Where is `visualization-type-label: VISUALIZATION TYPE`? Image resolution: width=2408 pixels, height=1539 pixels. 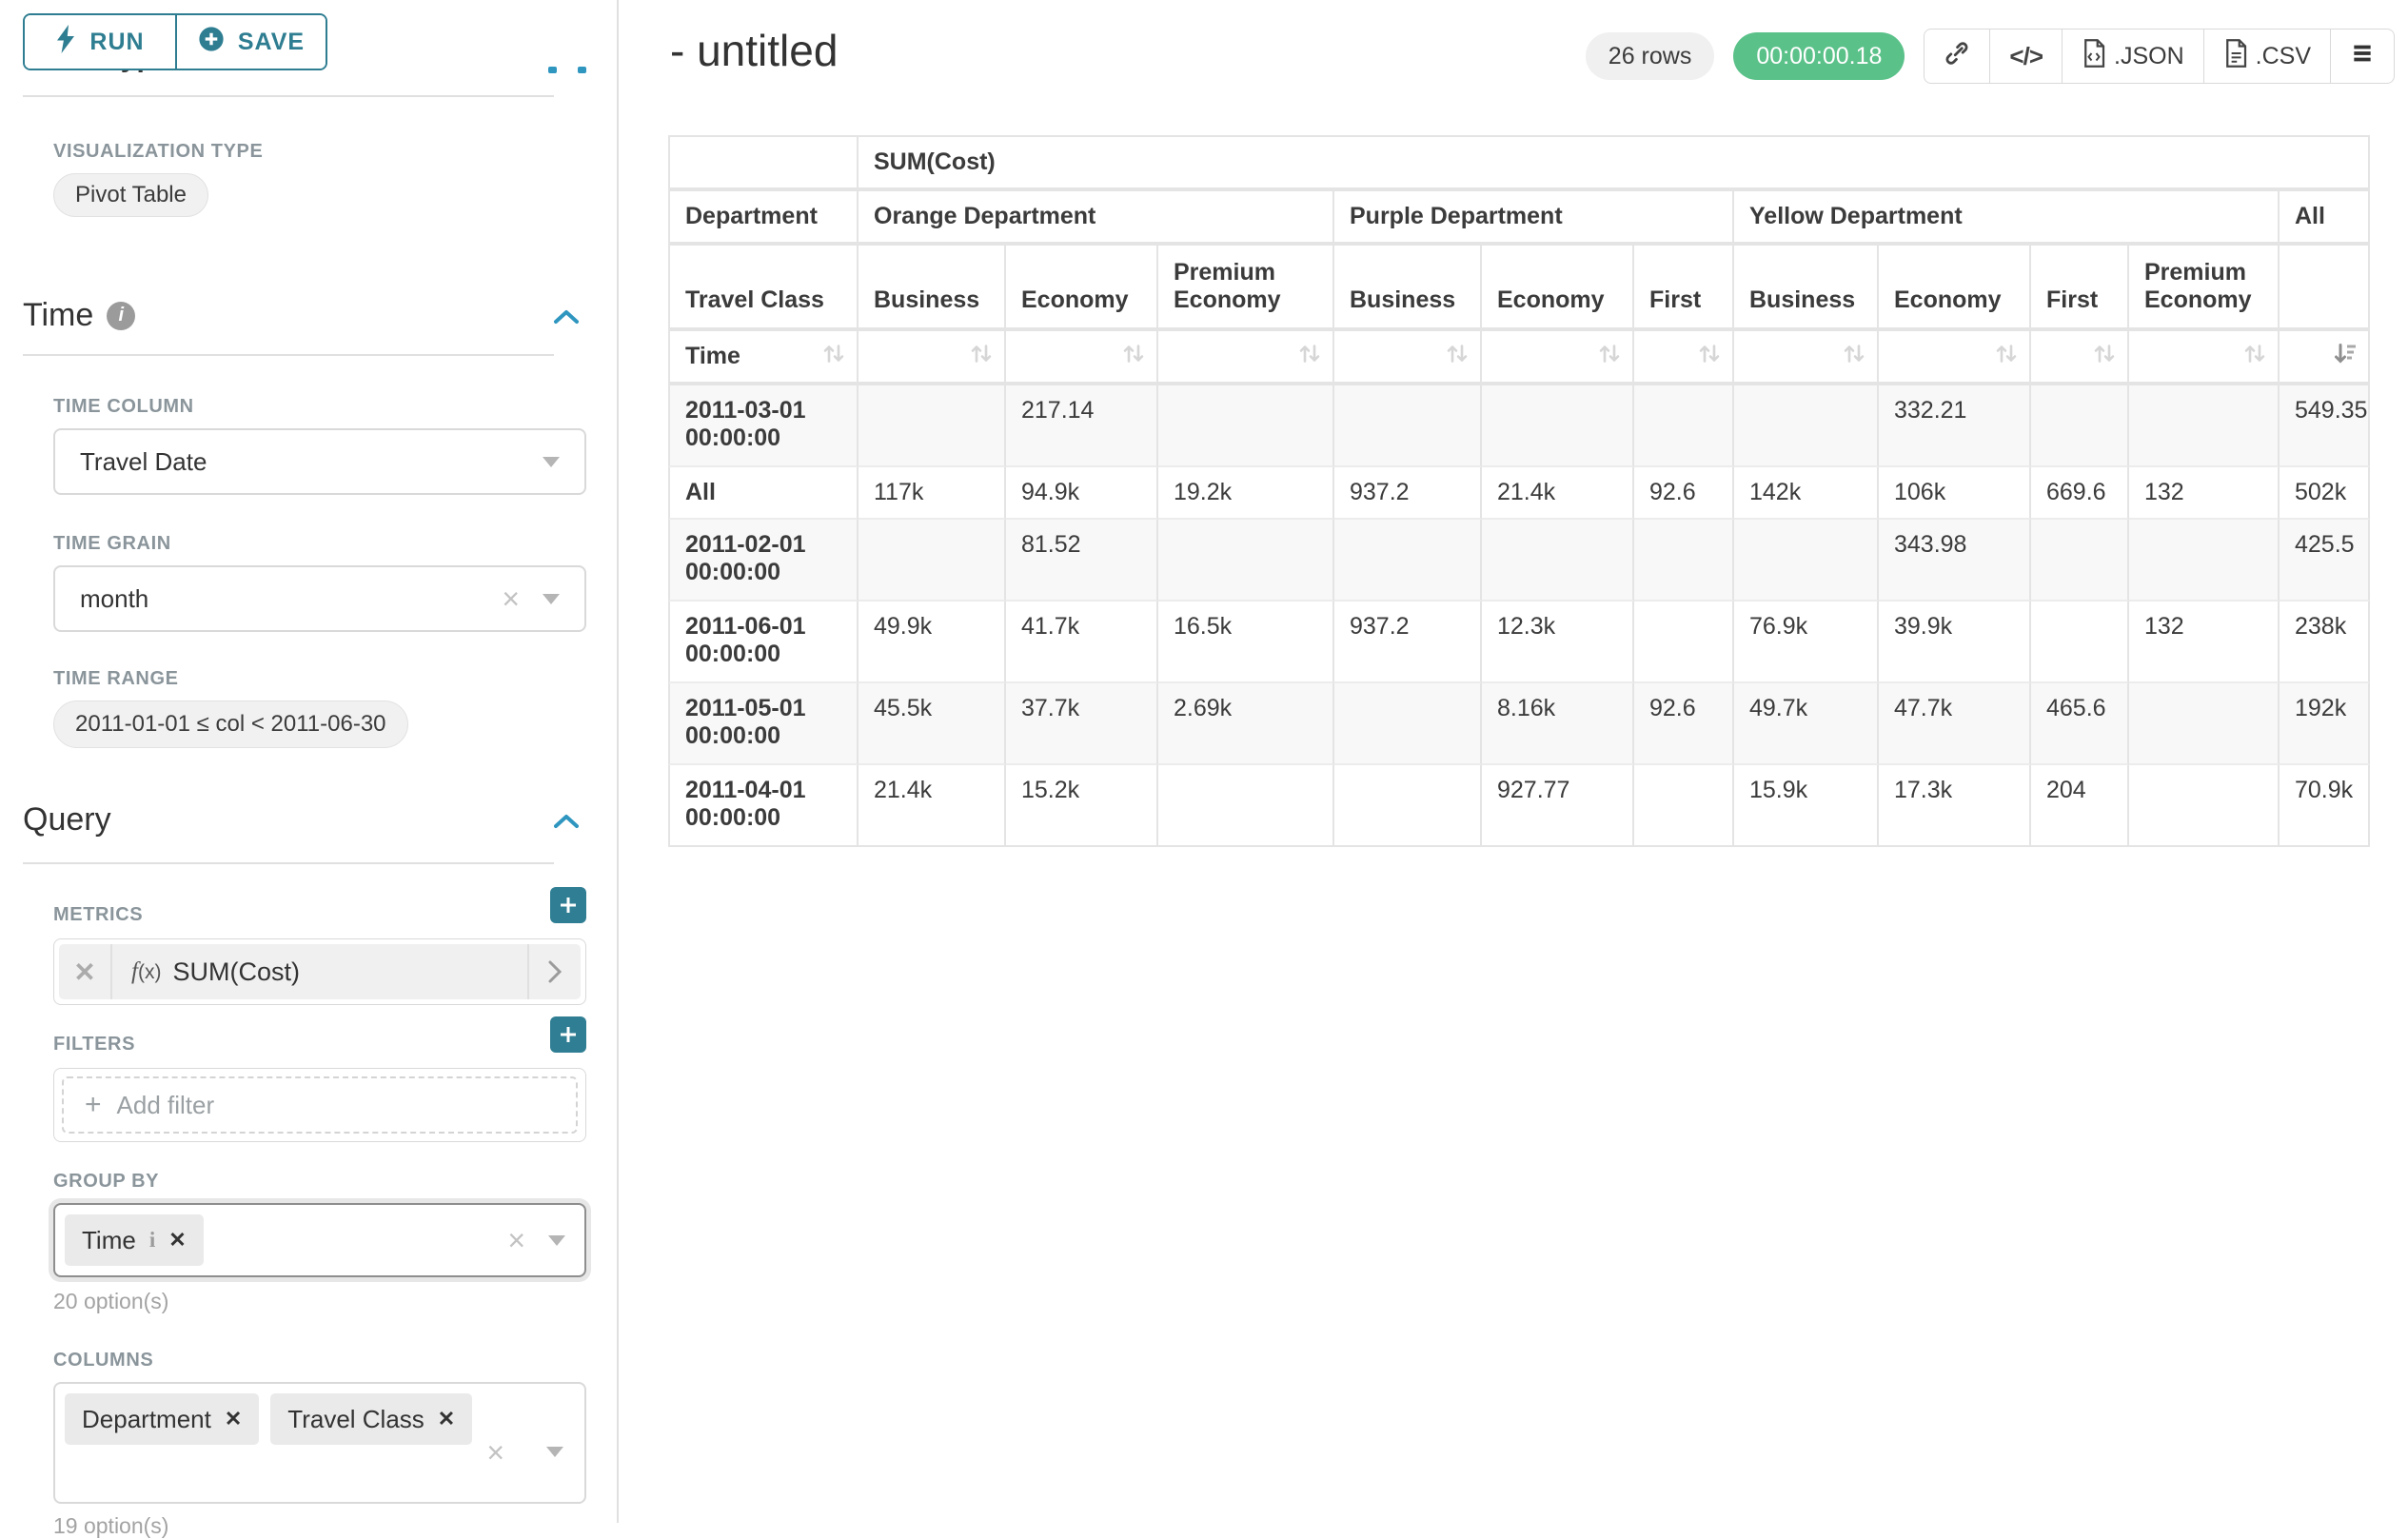
visualization-type-label: VISUALIZATION TYPE is located at coordinates (158, 152).